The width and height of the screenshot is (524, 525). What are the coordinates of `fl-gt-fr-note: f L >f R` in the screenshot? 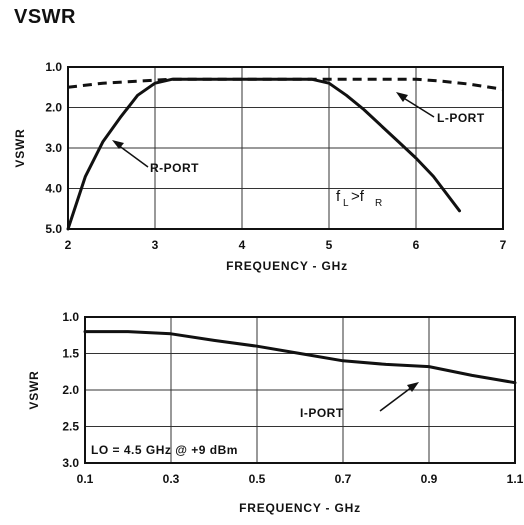 It's located at (359, 198).